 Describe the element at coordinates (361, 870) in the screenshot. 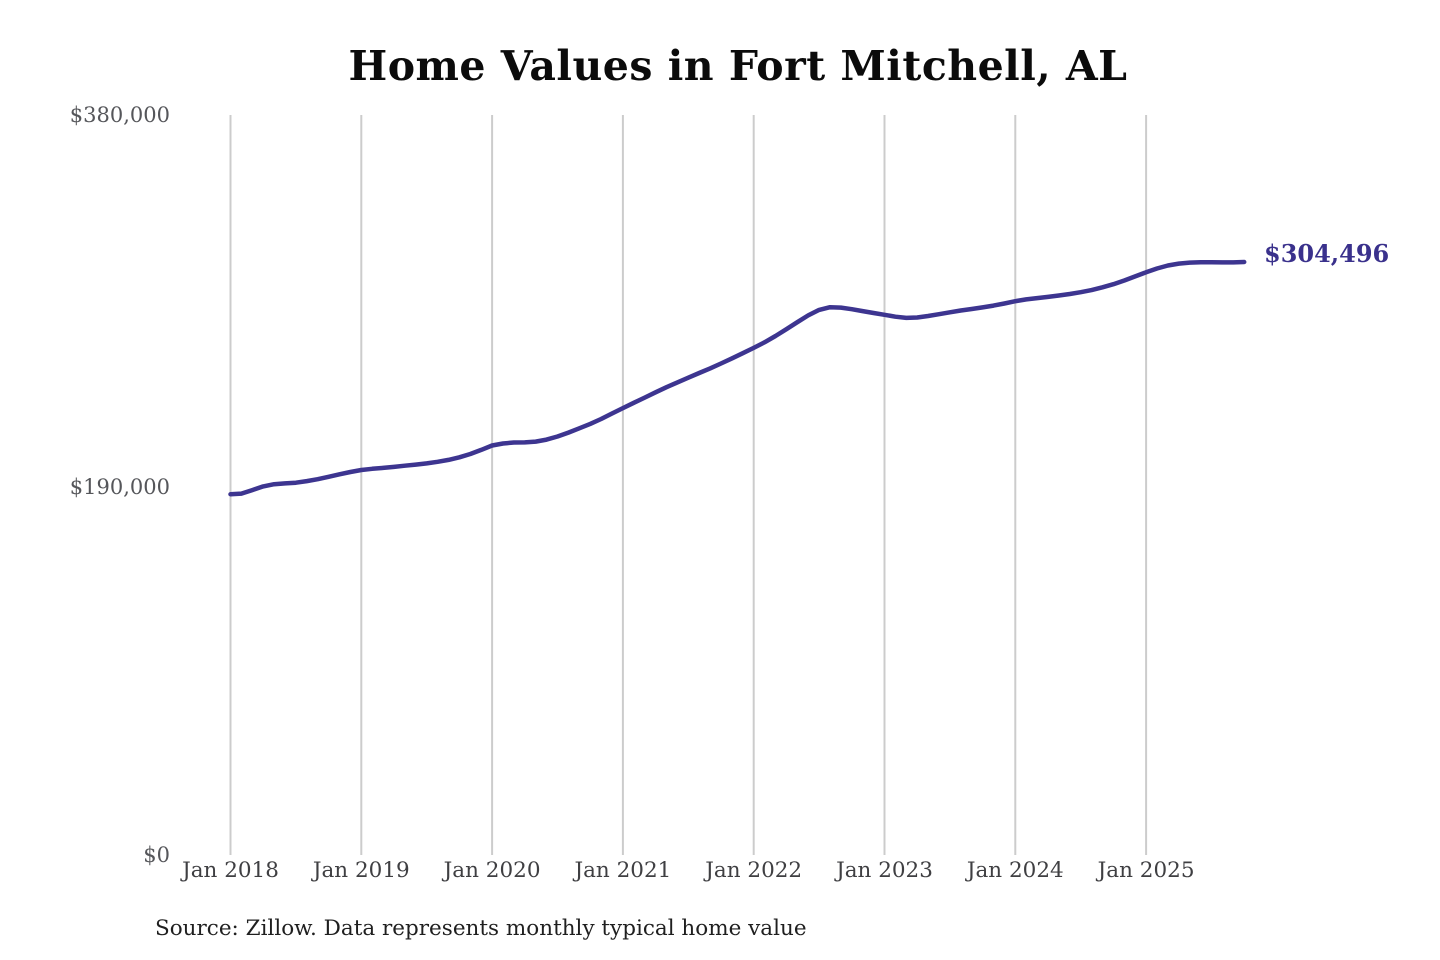

I see `x-axis-tick-label: Jan 2019` at that location.